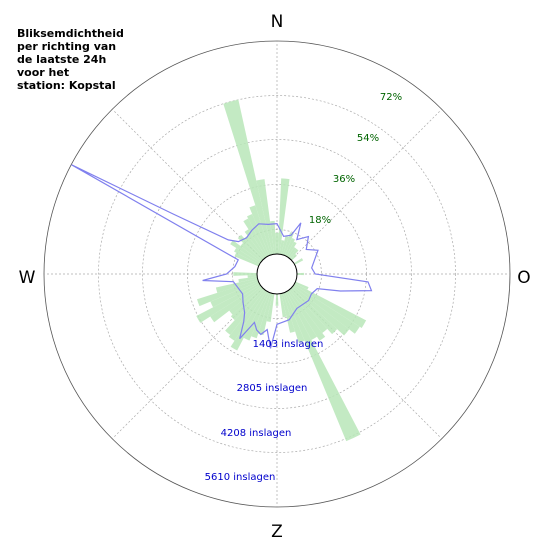 This screenshot has width=550, height=550. I want to click on title-line: per richting van, so click(67, 46).